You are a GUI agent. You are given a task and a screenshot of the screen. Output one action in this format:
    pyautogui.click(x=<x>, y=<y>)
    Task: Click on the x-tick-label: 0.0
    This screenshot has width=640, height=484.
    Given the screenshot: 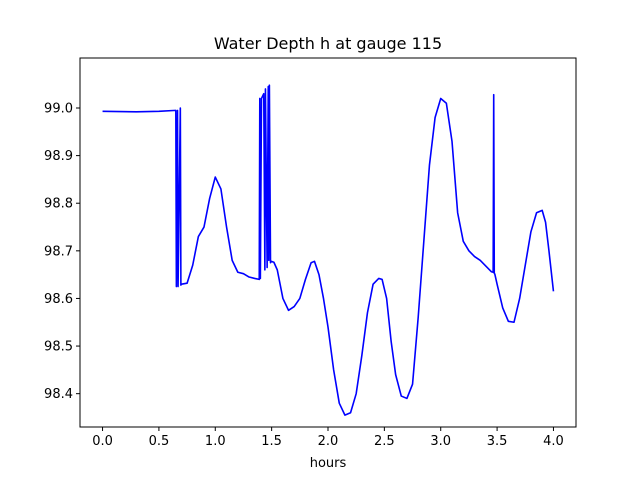 What is the action you would take?
    pyautogui.click(x=102, y=441)
    